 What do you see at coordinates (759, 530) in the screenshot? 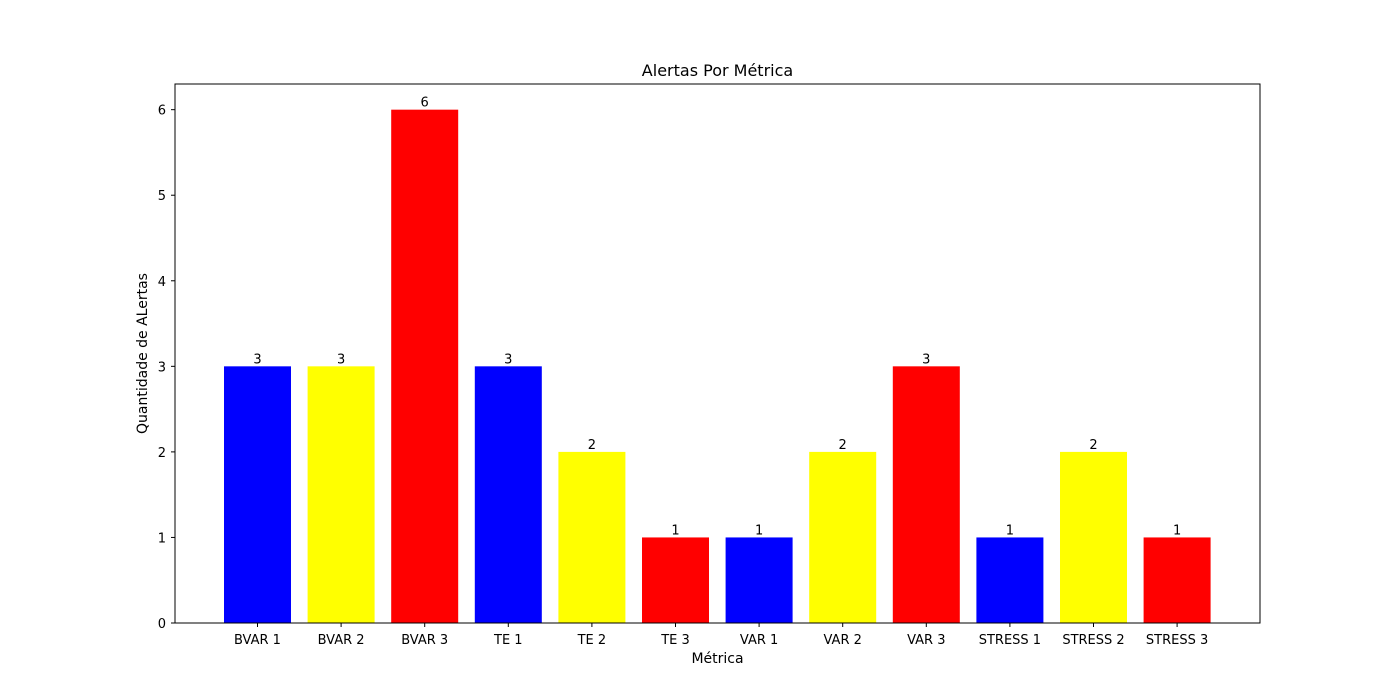
I see `bar-value-label-var-1: 1` at bounding box center [759, 530].